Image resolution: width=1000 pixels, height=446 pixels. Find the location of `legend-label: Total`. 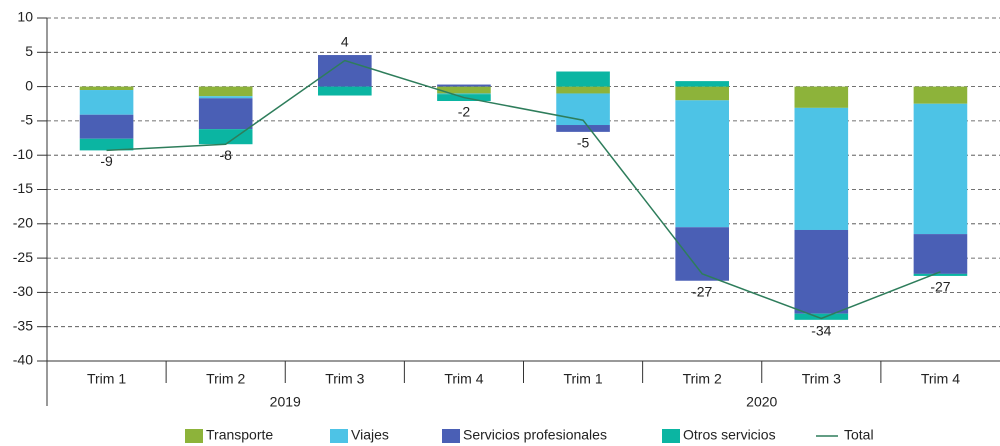

legend-label: Total is located at coordinates (859, 435).